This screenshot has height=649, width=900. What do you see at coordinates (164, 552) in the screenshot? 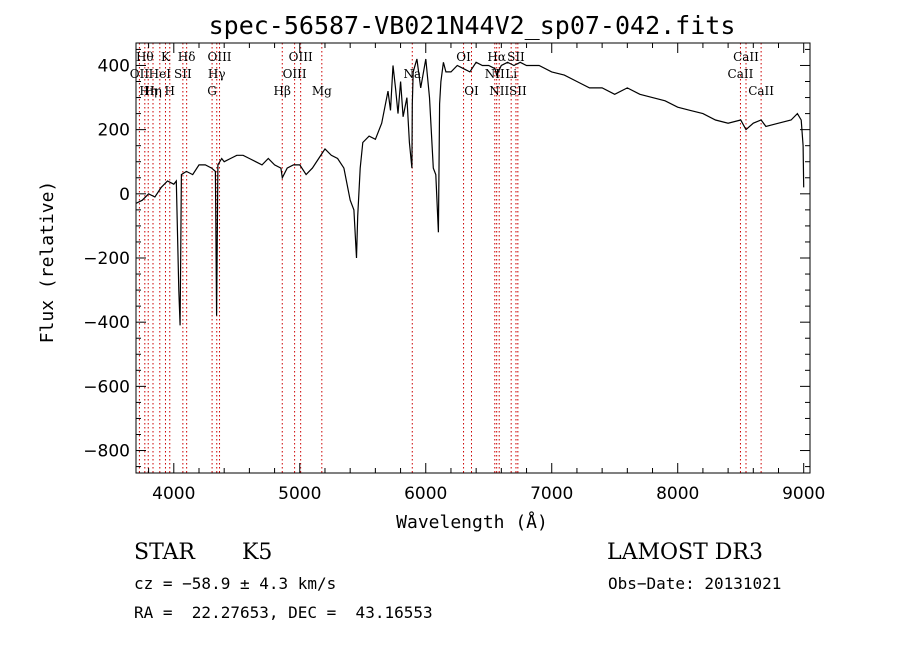
I see `object-class: STAR` at bounding box center [164, 552].